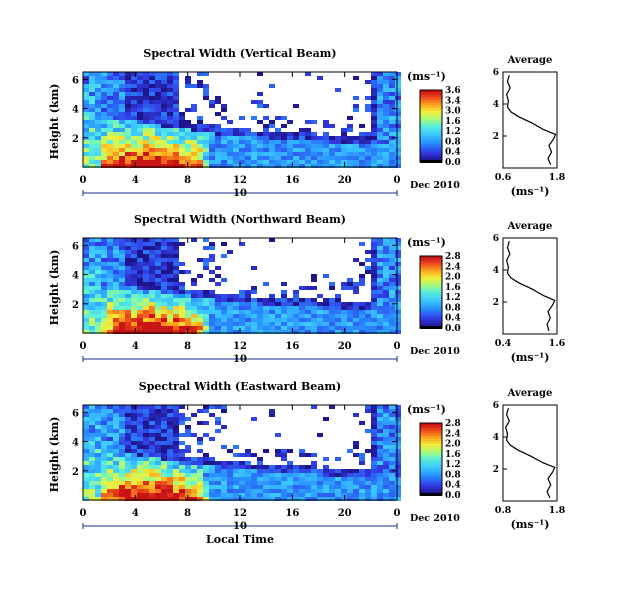  Describe the element at coordinates (557, 177) in the screenshot. I see `profile-x-tick-label: 1.8` at that location.